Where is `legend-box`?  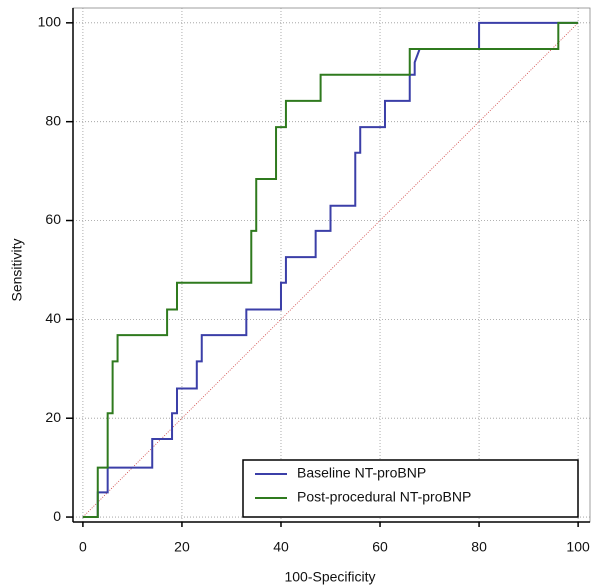
legend-box is located at coordinates (410, 488).